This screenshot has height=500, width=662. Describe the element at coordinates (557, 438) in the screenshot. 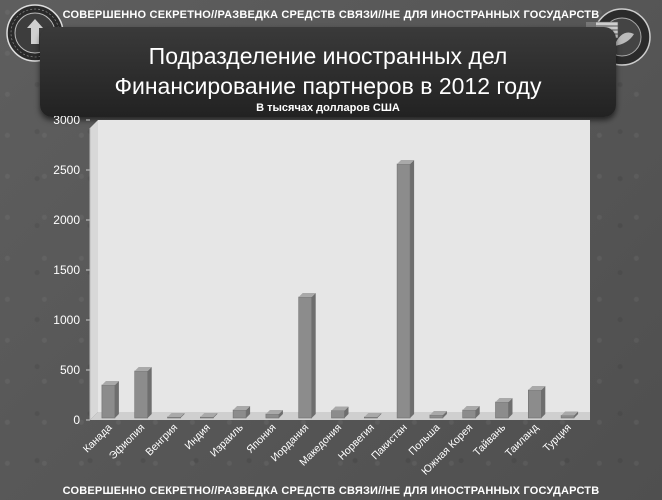

I see `x-tick-label: Турция` at that location.